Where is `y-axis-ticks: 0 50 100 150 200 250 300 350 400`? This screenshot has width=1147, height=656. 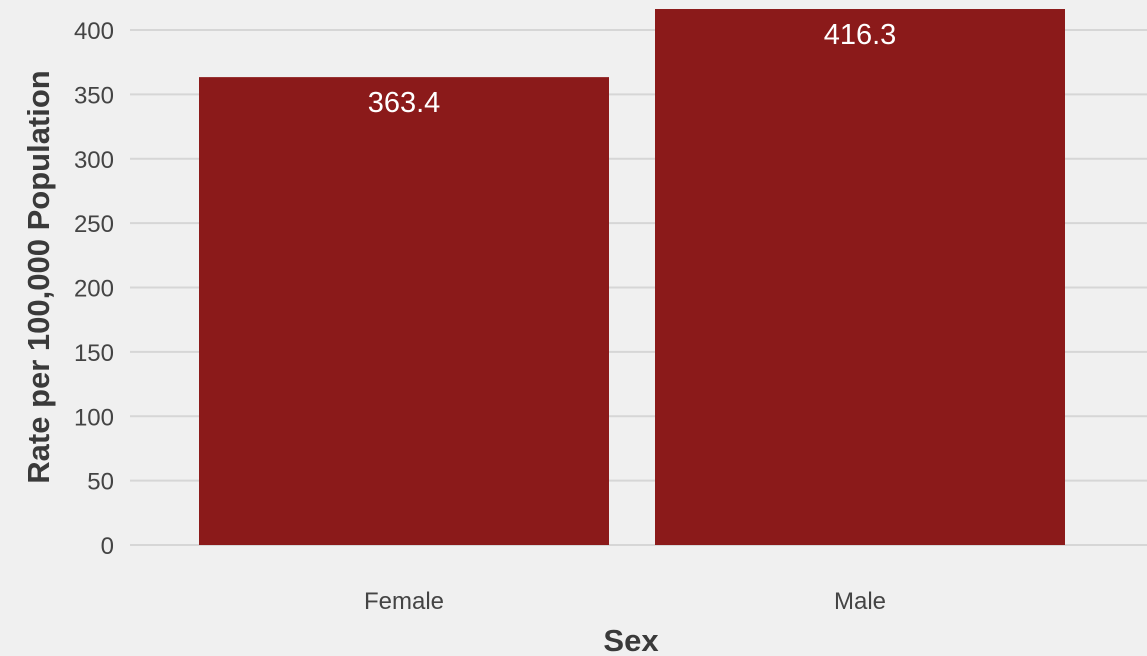 y-axis-ticks: 0 50 100 150 200 250 300 350 400 is located at coordinates (94, 289).